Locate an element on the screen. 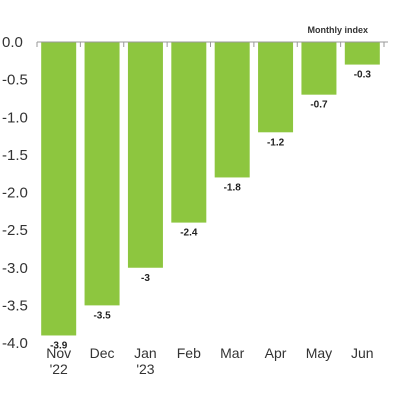 This screenshot has height=400, width=400. legend-series-label: Monthly index is located at coordinates (338, 30).